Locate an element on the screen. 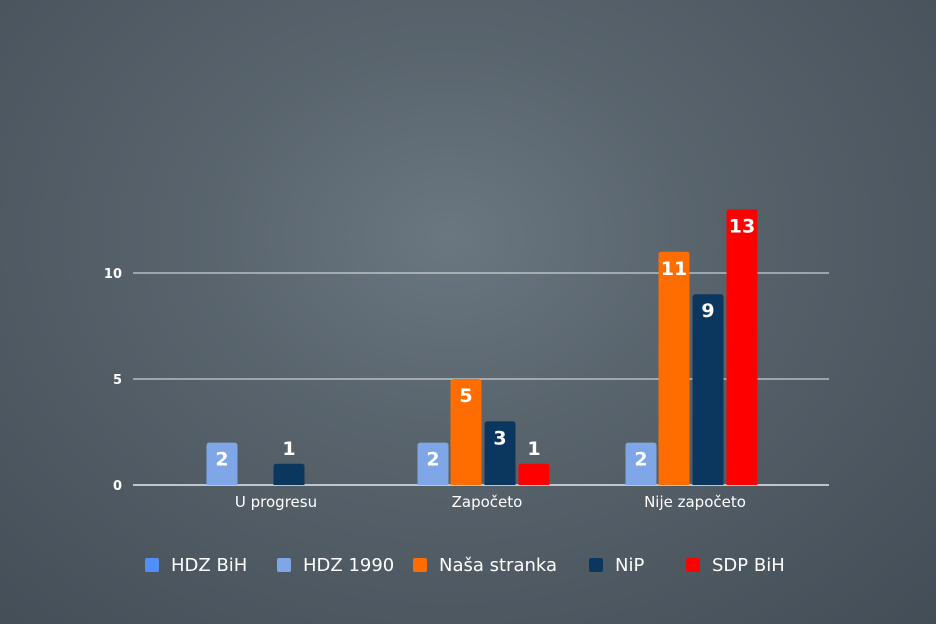  data-label: 11 is located at coordinates (674, 269).